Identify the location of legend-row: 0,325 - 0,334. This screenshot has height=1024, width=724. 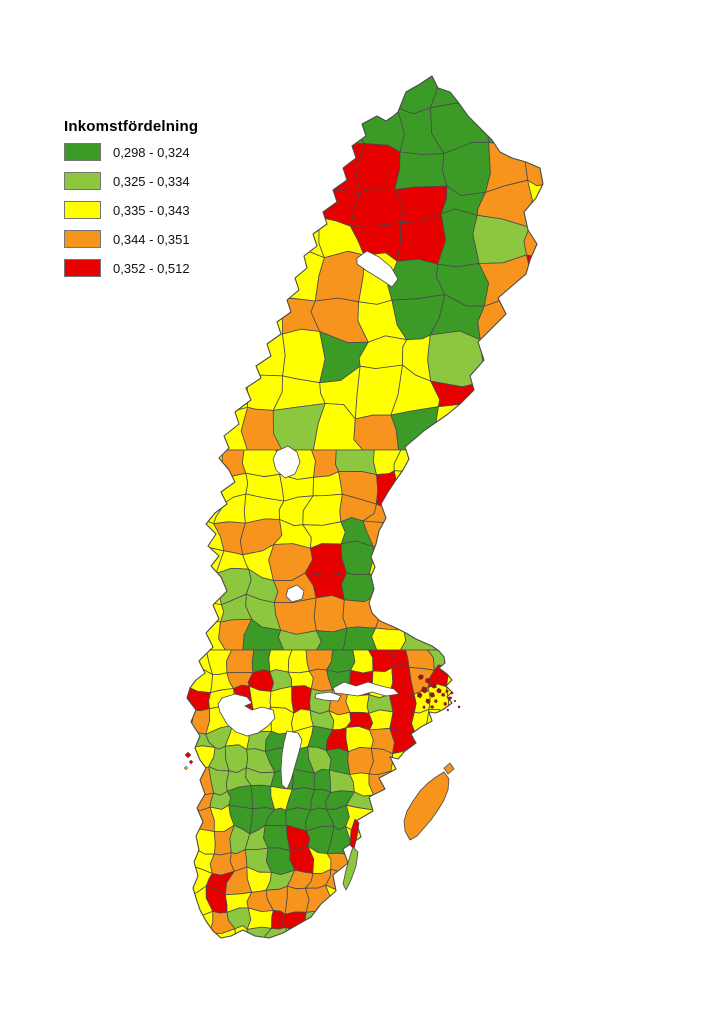
(131, 181).